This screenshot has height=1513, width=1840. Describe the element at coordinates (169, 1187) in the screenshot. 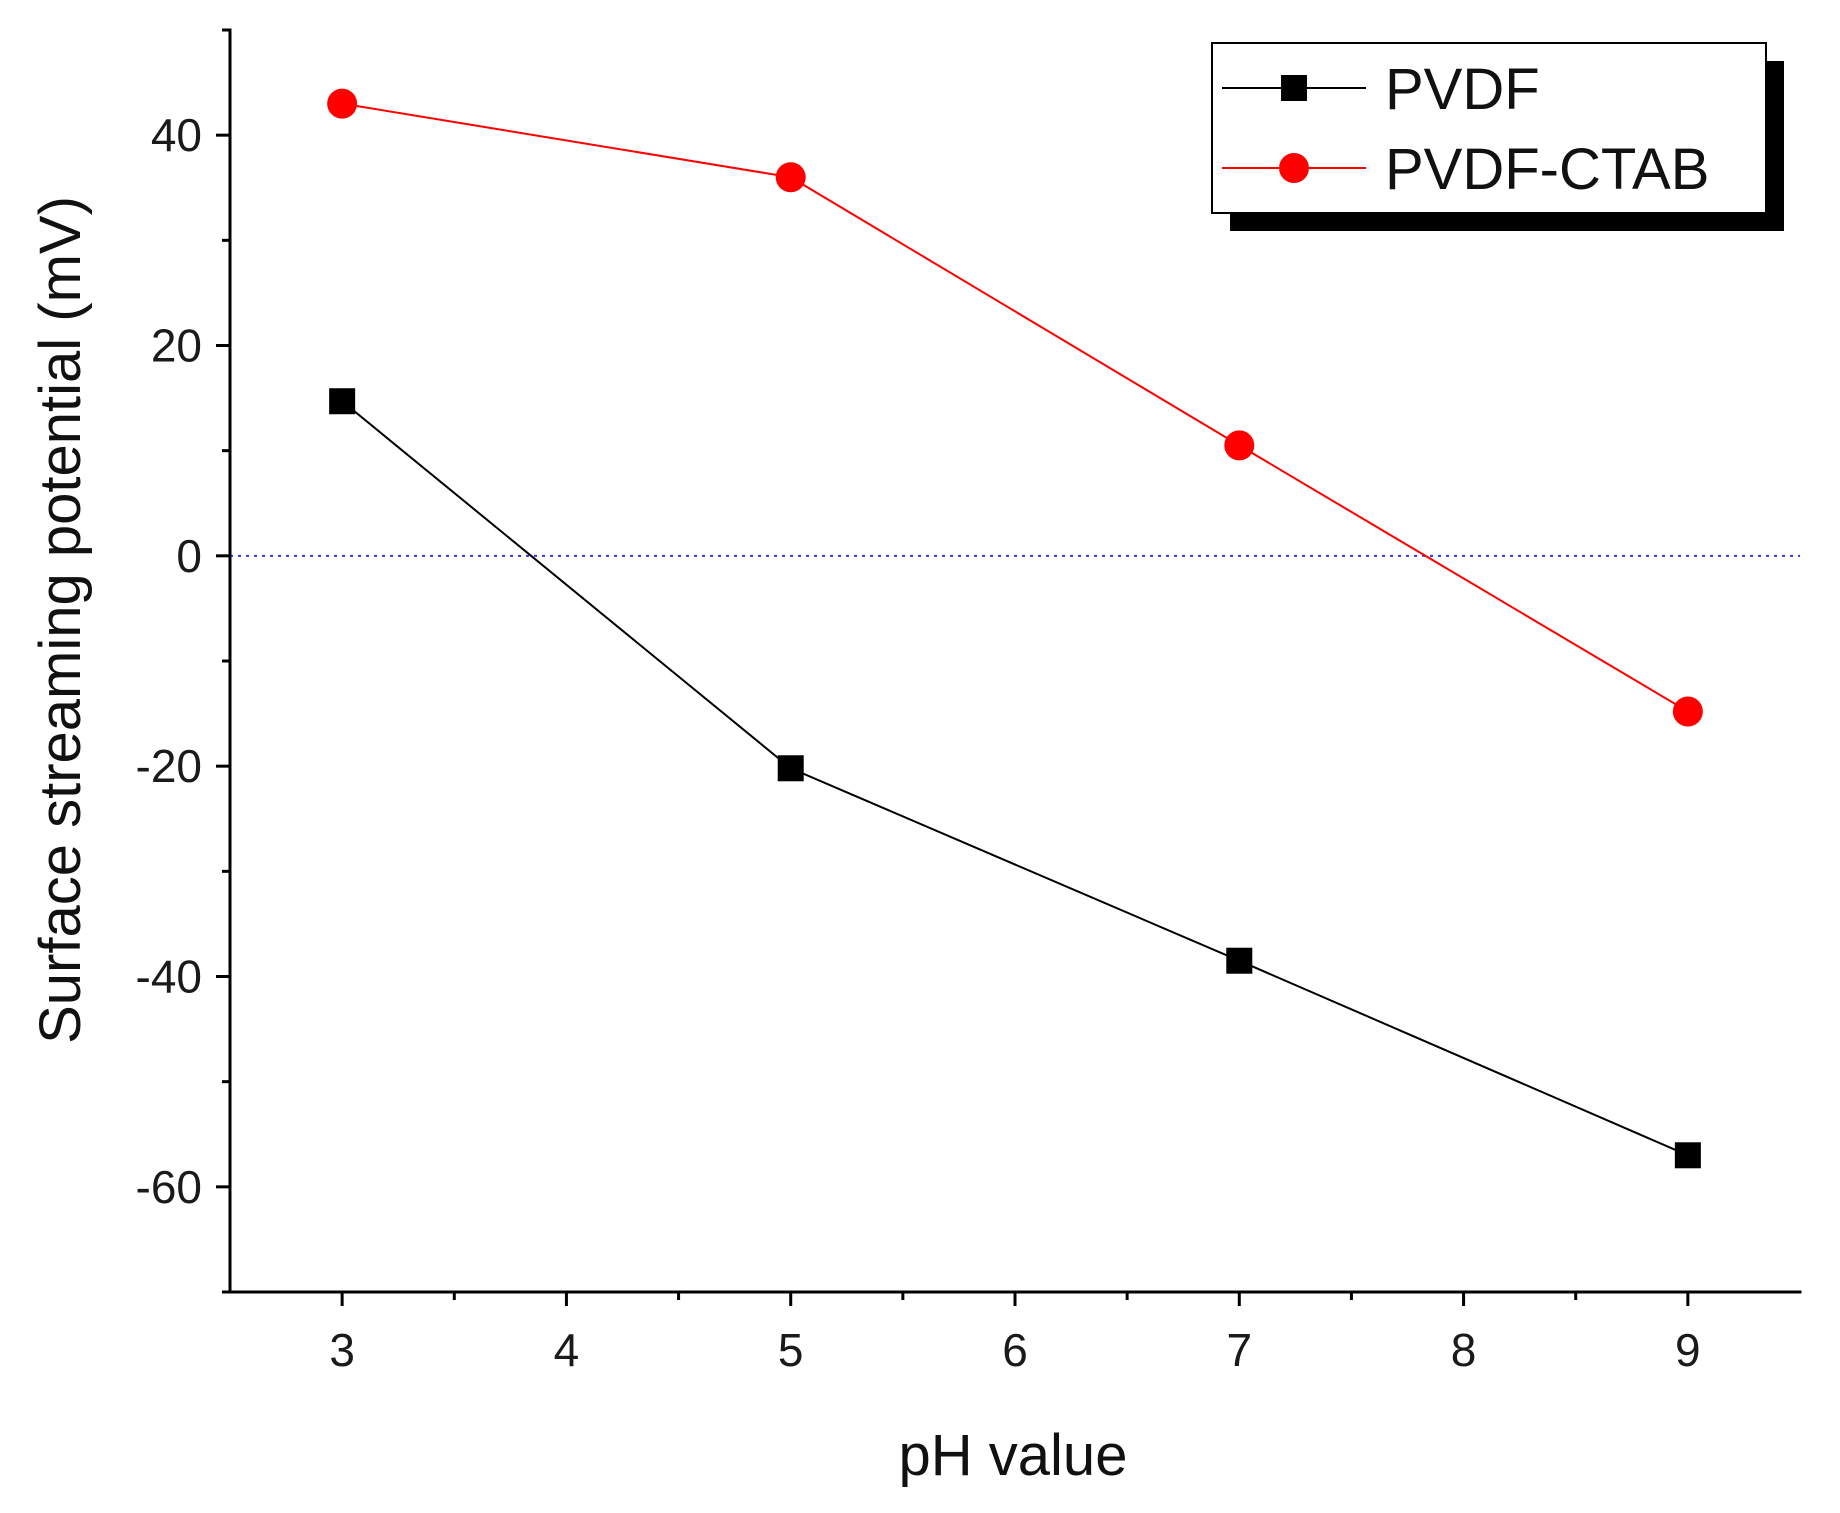

I see `y-tick-label: -60` at that location.